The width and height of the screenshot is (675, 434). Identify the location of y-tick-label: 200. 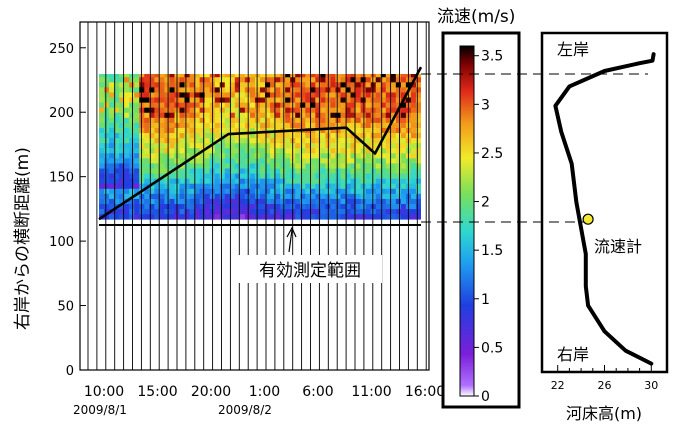
(61, 113).